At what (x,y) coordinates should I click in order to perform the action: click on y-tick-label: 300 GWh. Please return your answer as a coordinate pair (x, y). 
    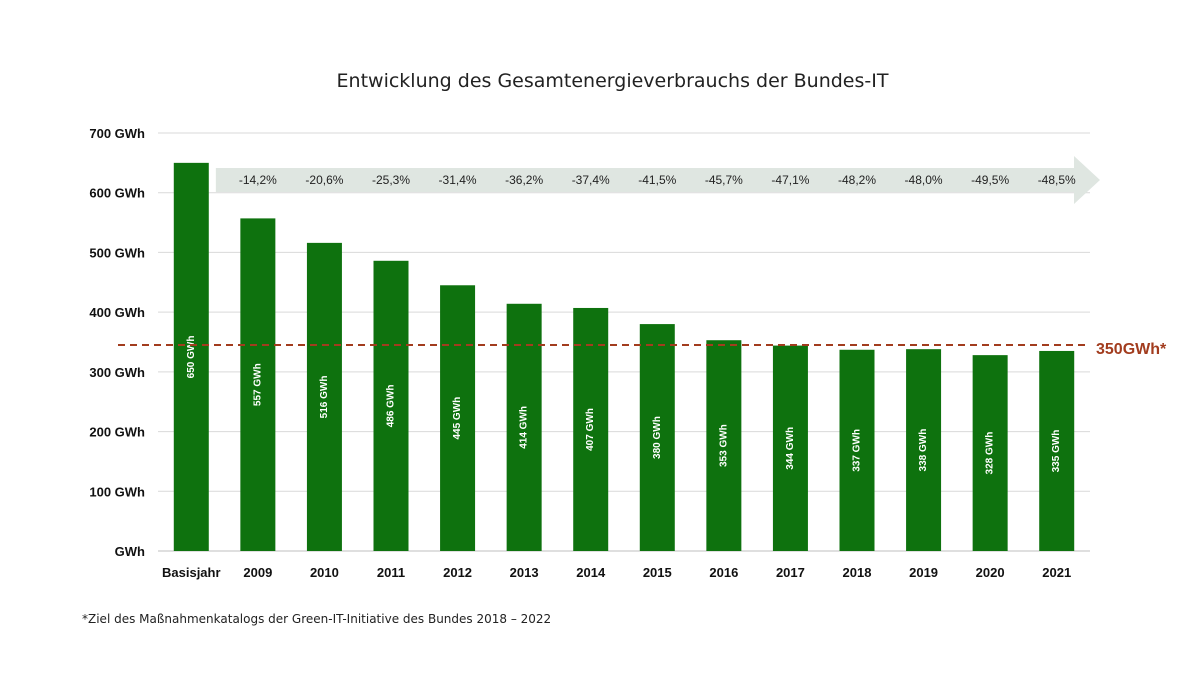
    Looking at the image, I should click on (117, 372).